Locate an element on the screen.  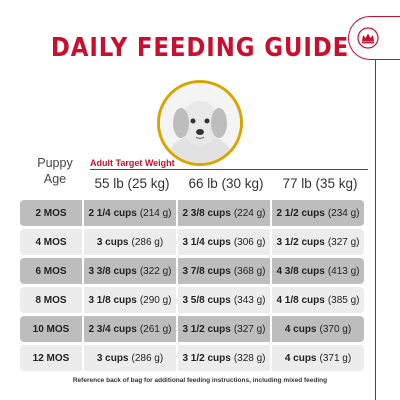
grams-value: (290 g) is located at coordinates (155, 300).